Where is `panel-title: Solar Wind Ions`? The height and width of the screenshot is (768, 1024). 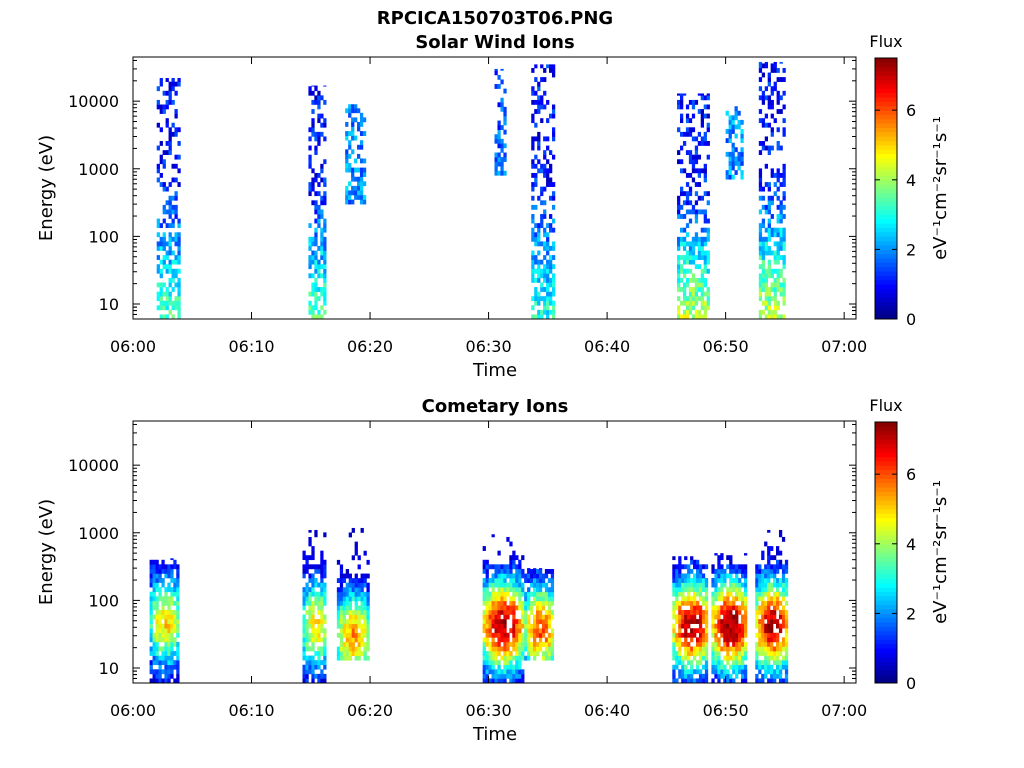
panel-title: Solar Wind Ions is located at coordinates (494, 42).